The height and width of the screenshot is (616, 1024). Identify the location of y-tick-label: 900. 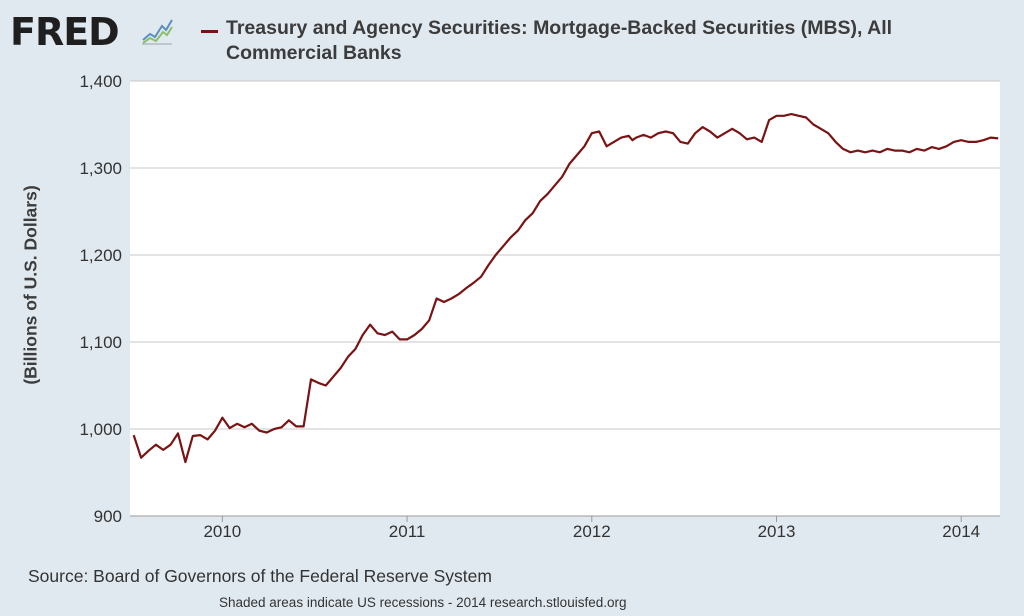
(108, 516).